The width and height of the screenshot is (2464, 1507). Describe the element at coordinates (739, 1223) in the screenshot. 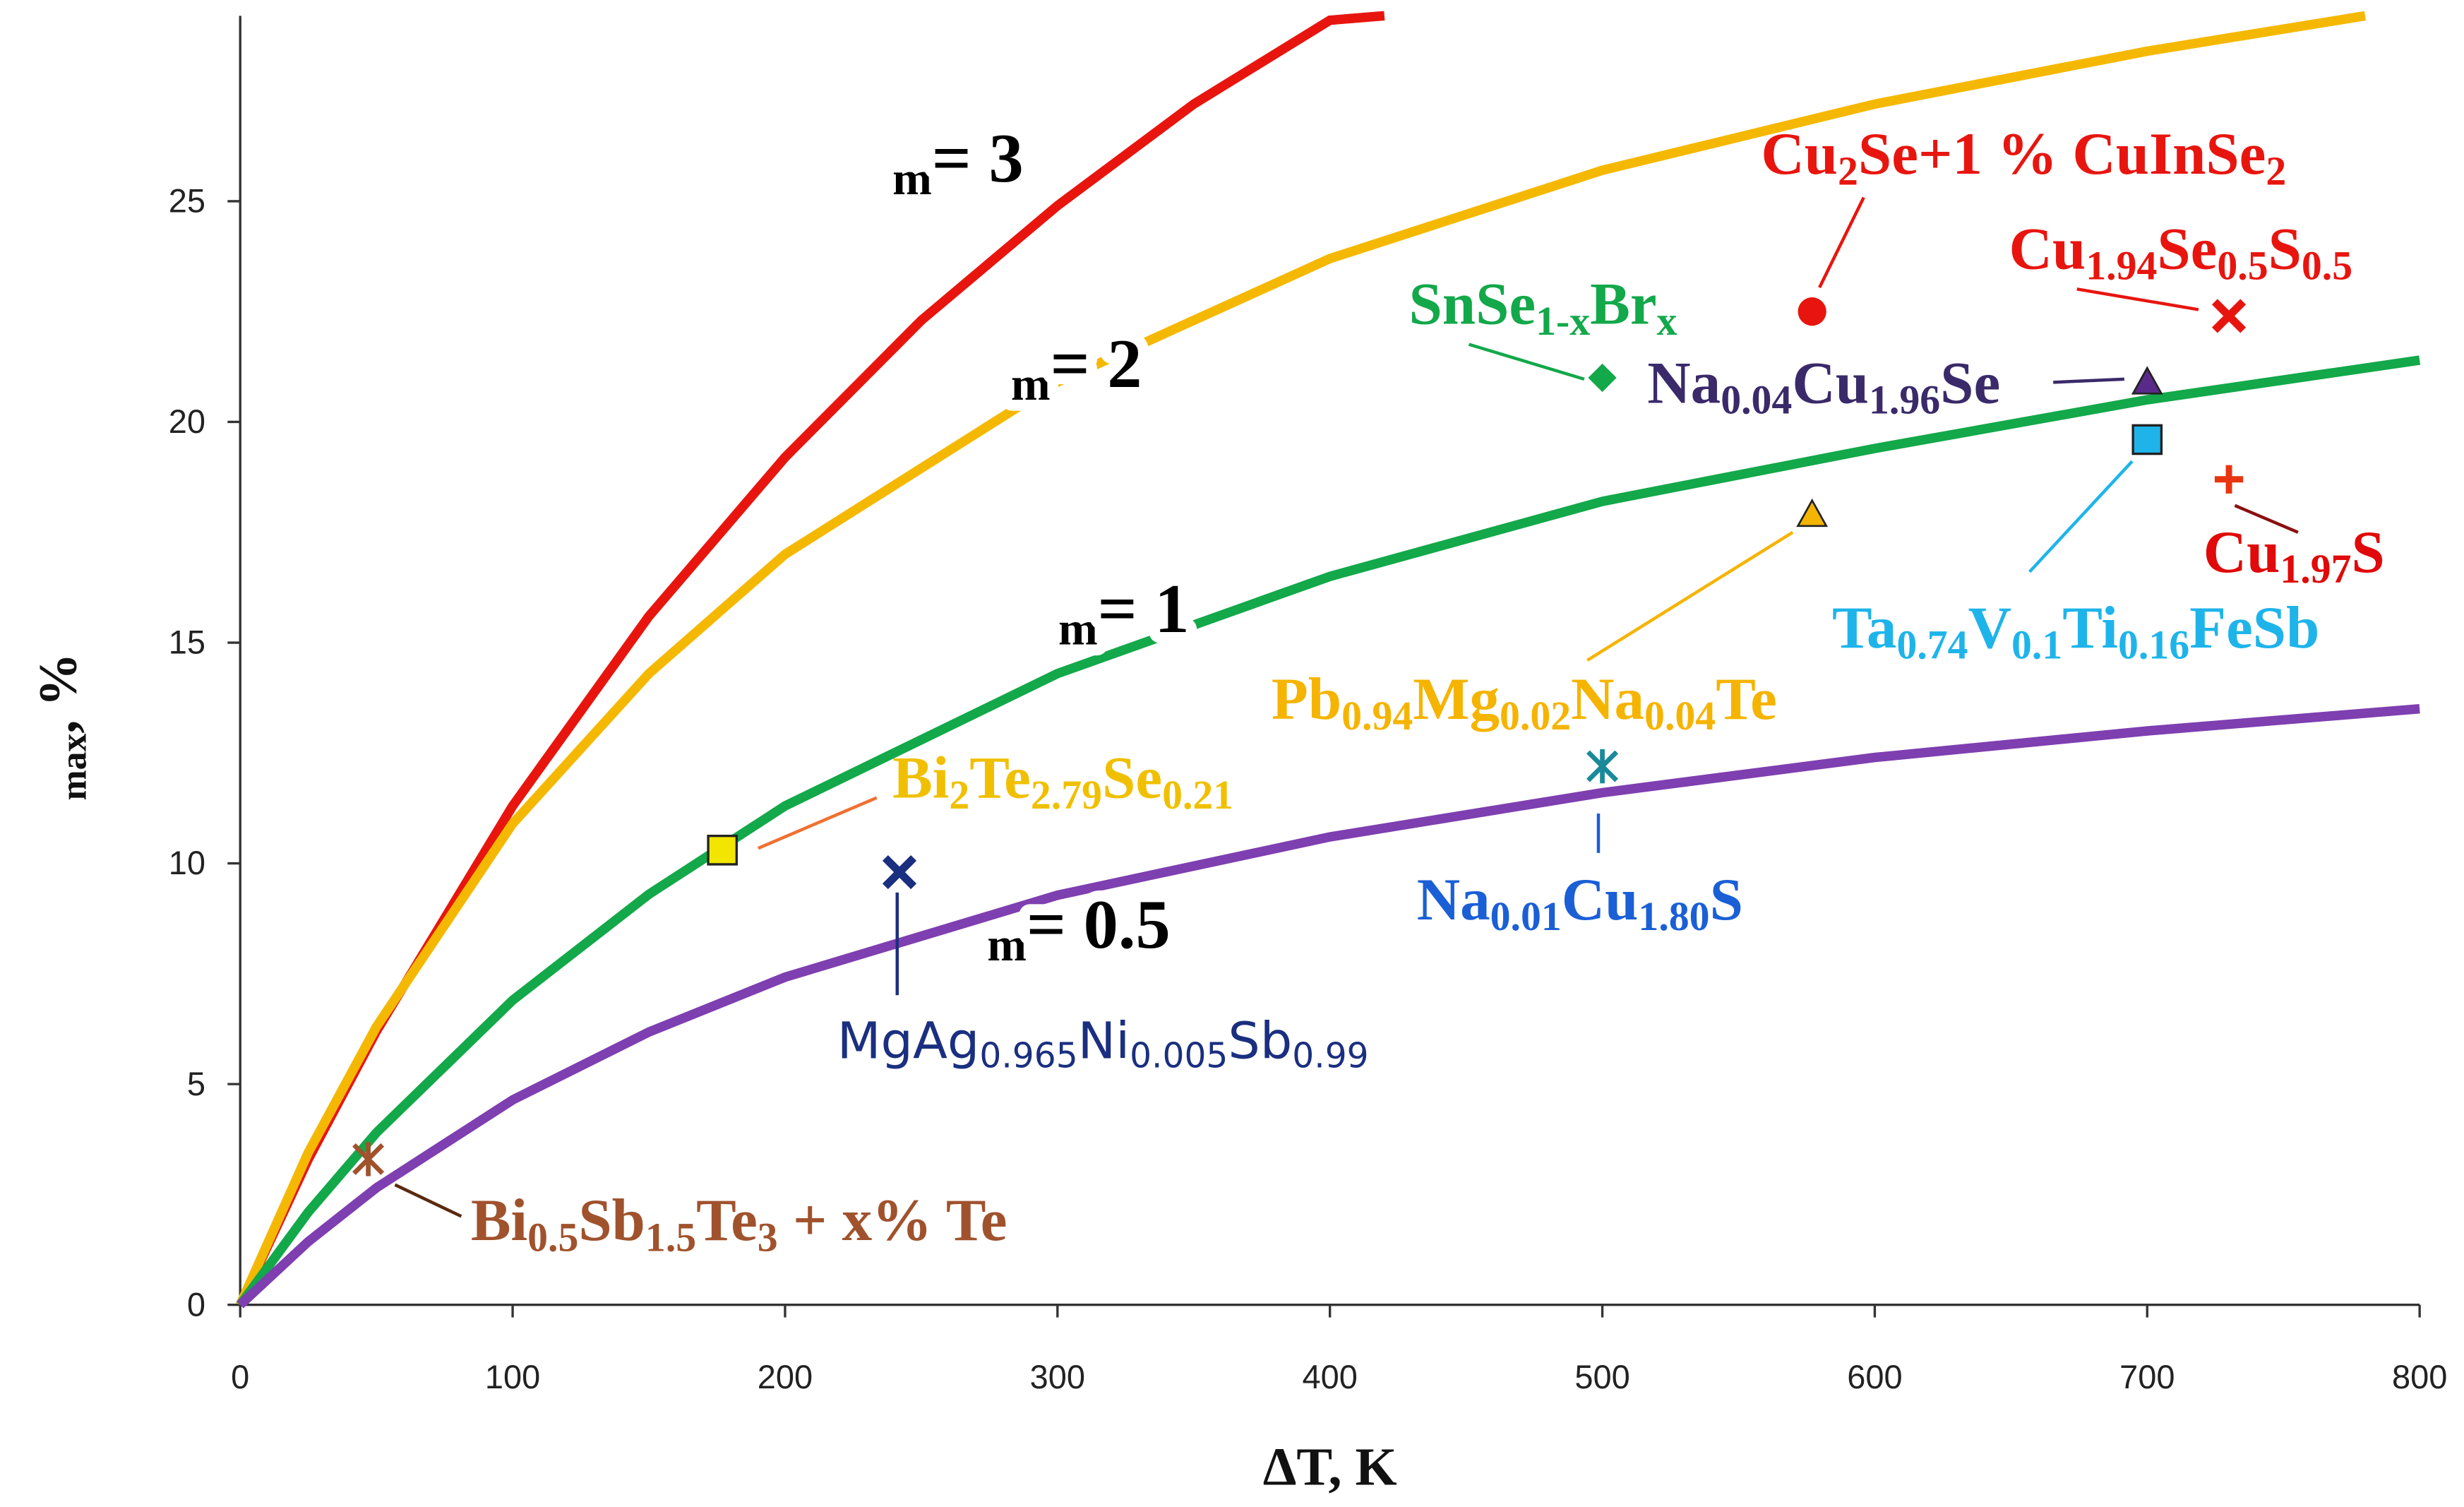

I see `point-label: Bi0.5Sb1.5Te3 + x% Te` at that location.